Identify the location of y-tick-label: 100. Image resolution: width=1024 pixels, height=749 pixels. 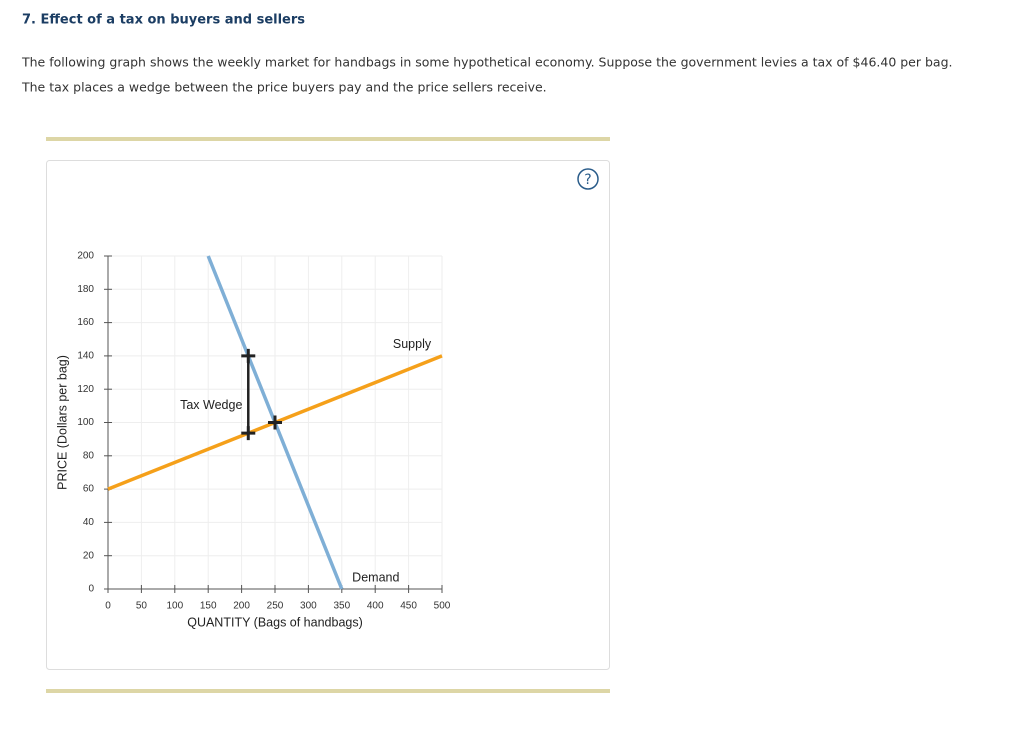
(85, 422).